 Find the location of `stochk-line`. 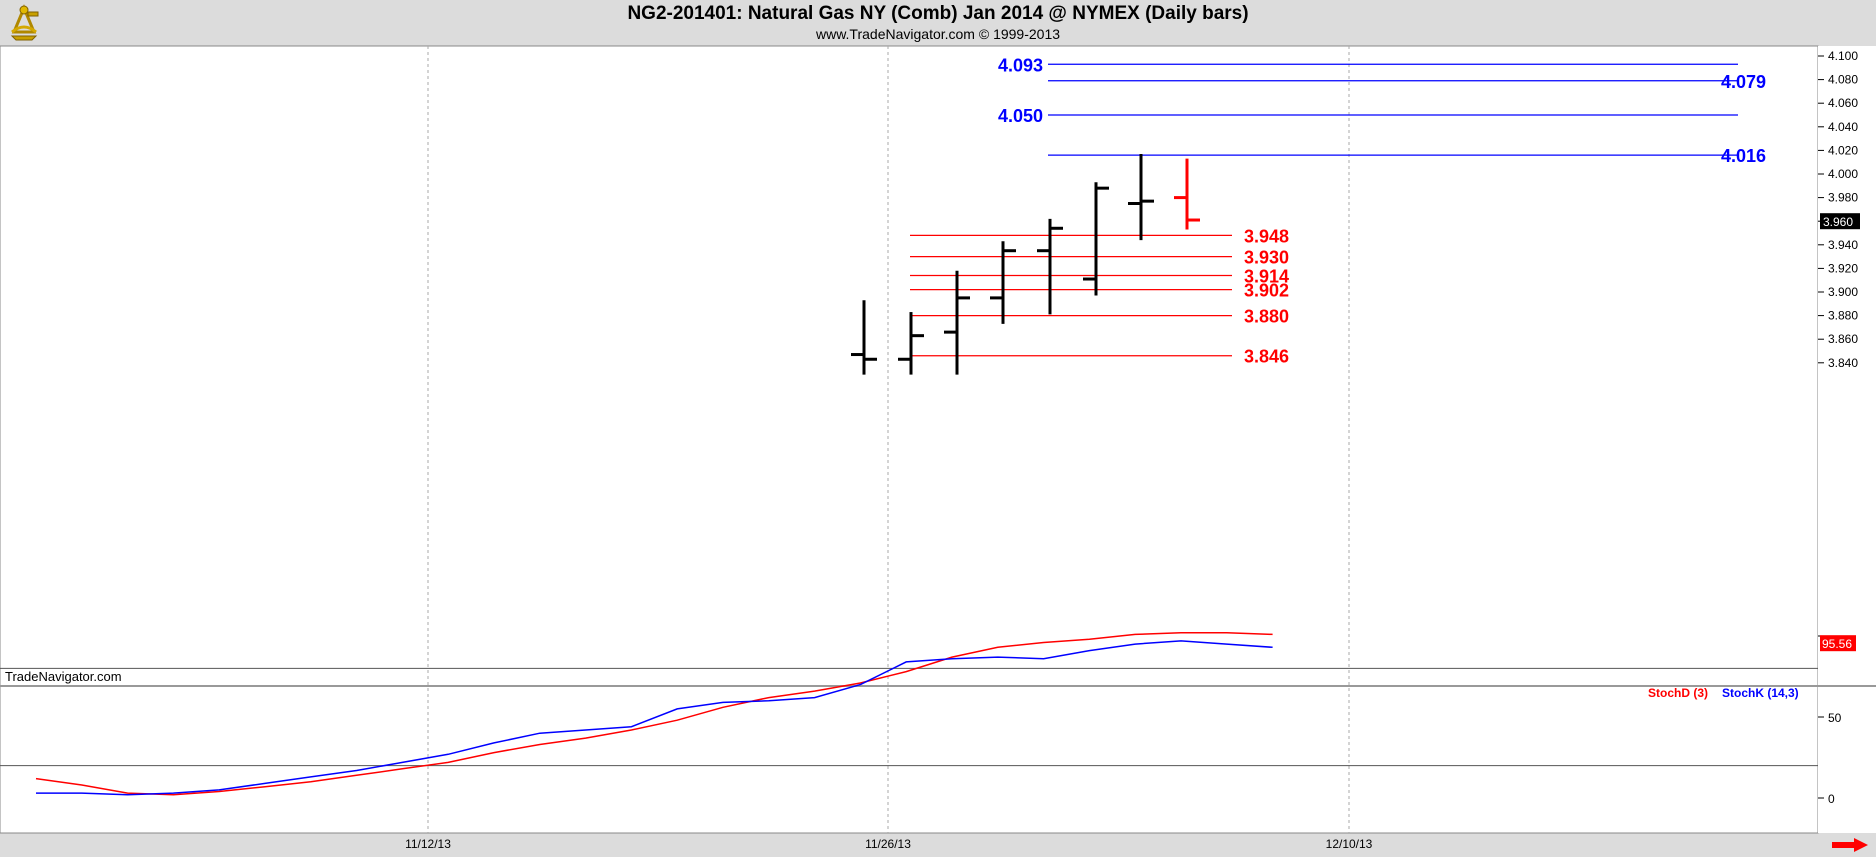

stochk-line is located at coordinates (654, 718).